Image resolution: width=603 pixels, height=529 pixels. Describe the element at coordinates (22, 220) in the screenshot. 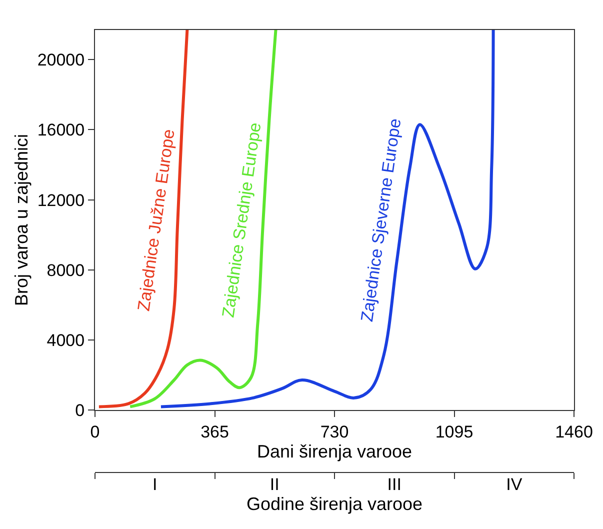

I see `y-axis-title: Broj varoa u zajednici` at that location.